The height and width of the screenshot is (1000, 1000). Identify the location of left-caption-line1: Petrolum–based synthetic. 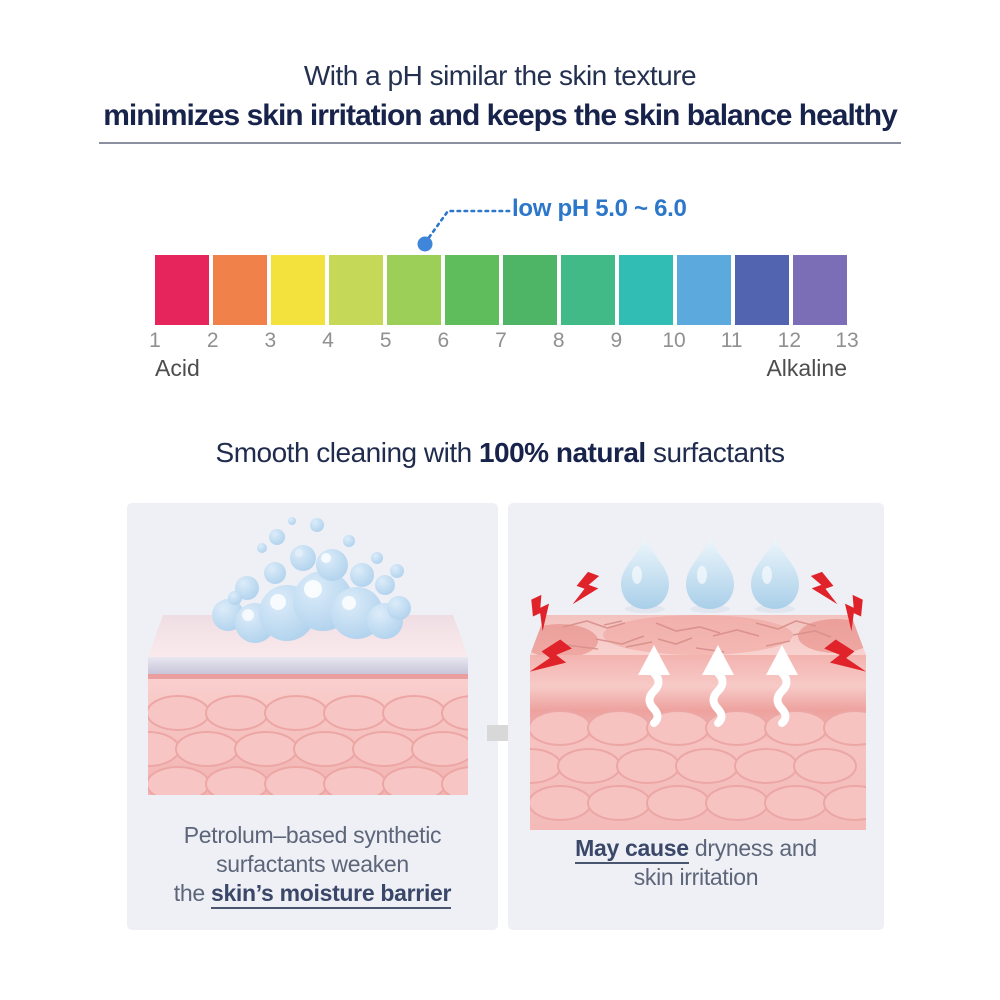
(312, 835).